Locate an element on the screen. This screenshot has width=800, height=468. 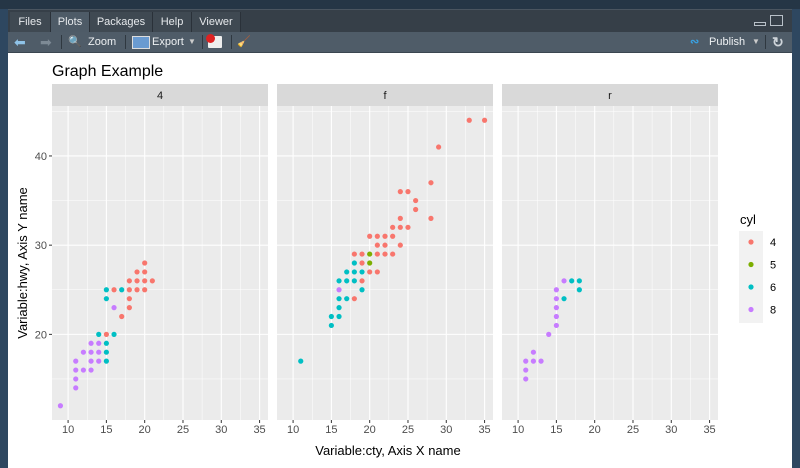
facet-label: r is located at coordinates (610, 96).